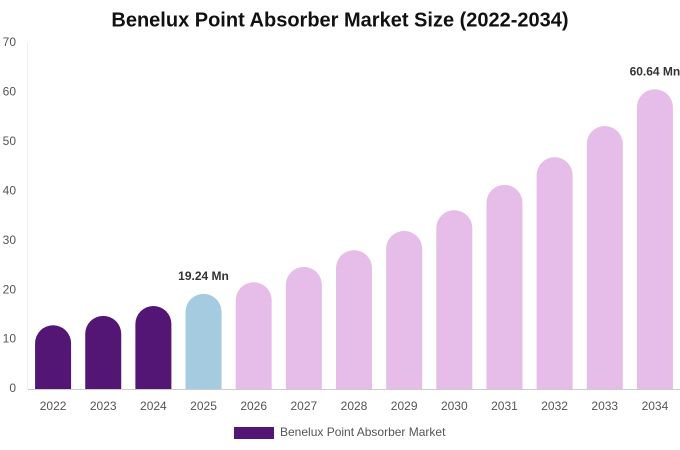 This screenshot has height=450, width=680. What do you see at coordinates (10, 289) in the screenshot?
I see `y-tick-label: 20` at bounding box center [10, 289].